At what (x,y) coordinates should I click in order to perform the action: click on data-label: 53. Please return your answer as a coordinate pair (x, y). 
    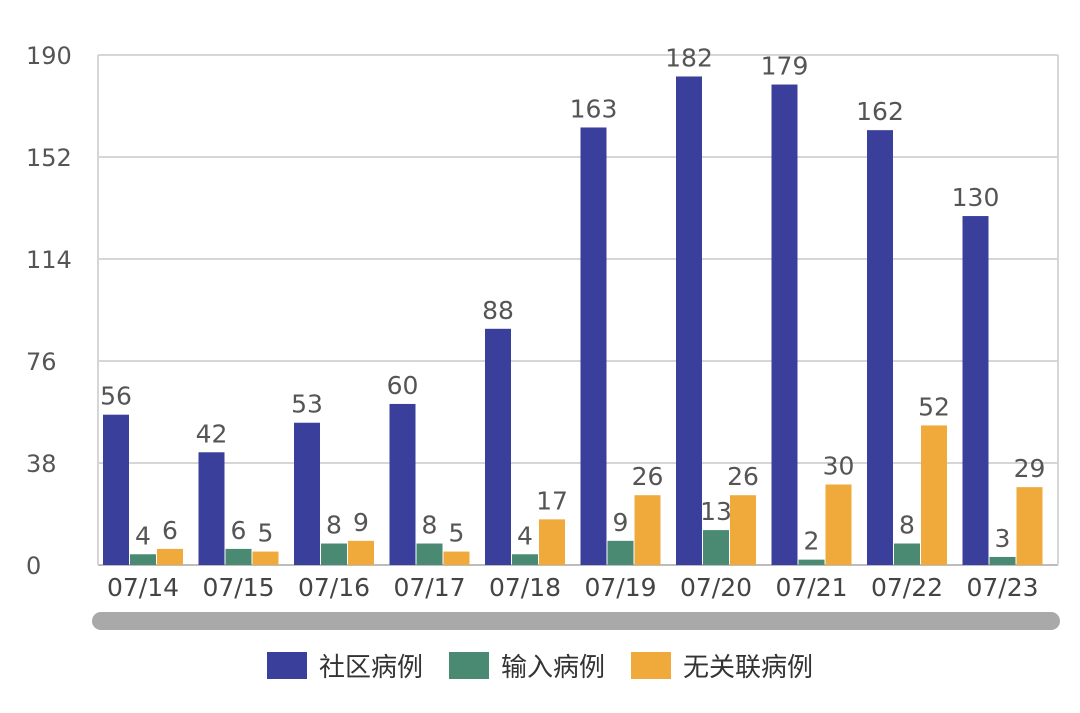
    Looking at the image, I should click on (307, 404).